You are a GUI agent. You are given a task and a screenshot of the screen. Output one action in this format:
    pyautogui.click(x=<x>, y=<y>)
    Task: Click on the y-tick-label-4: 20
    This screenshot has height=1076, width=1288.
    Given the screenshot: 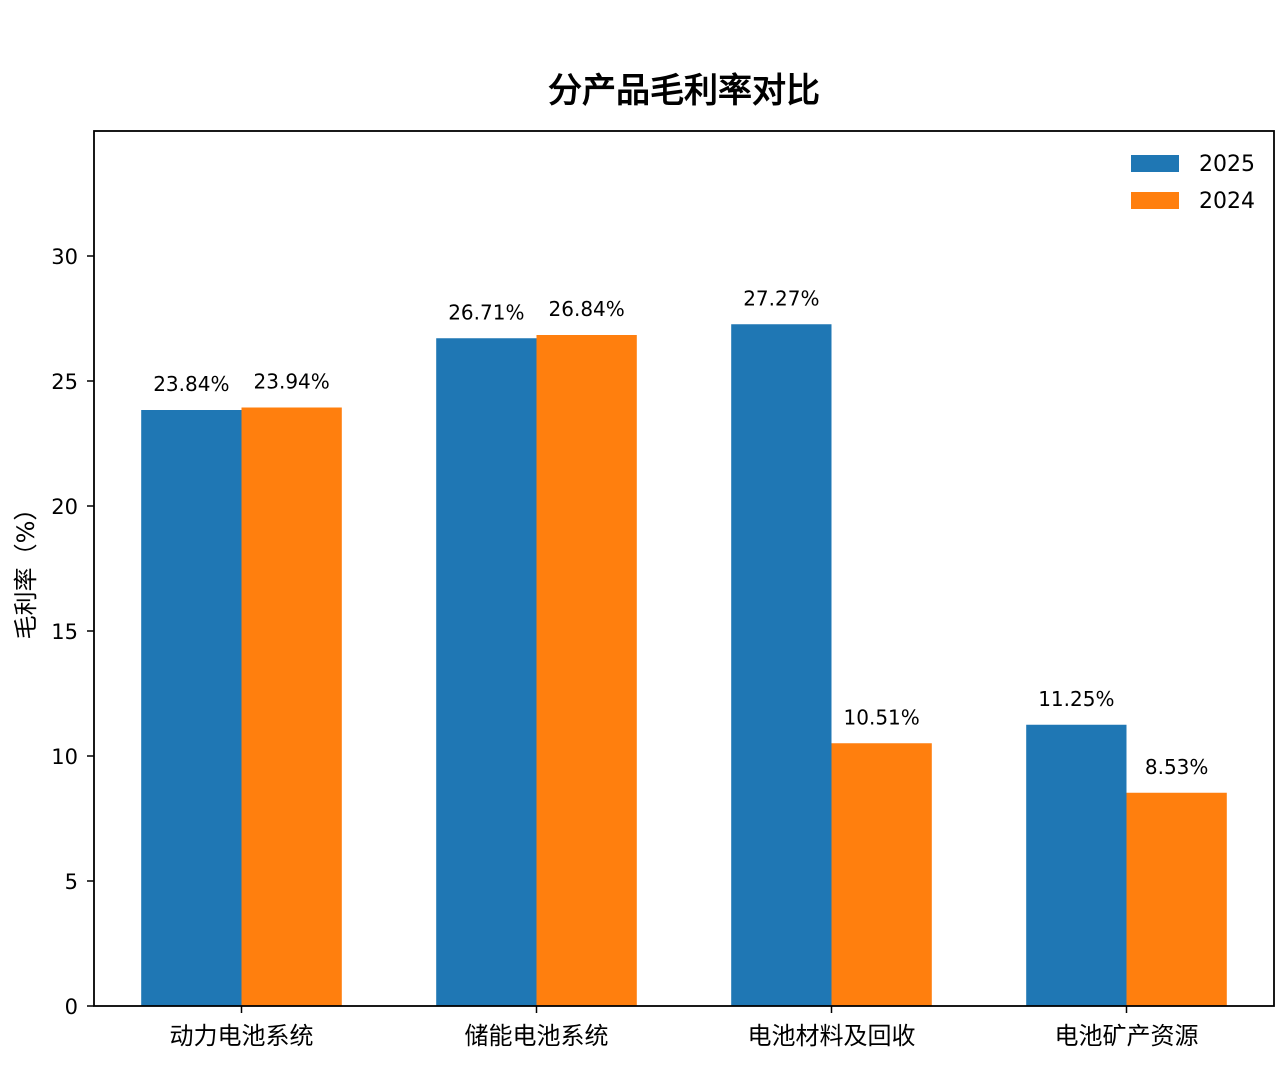 What is the action you would take?
    pyautogui.click(x=64, y=507)
    